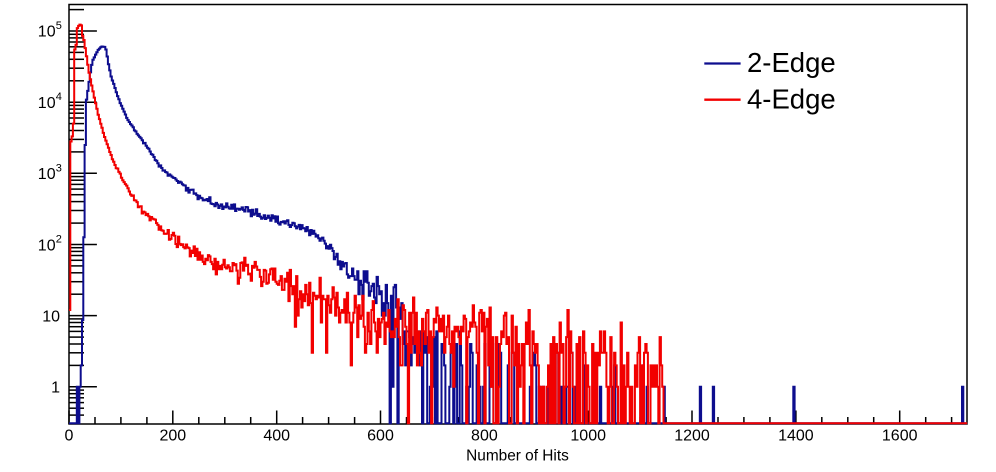 This screenshot has height=472, width=996. Describe the element at coordinates (55, 388) in the screenshot. I see `svg-text: 1` at that location.